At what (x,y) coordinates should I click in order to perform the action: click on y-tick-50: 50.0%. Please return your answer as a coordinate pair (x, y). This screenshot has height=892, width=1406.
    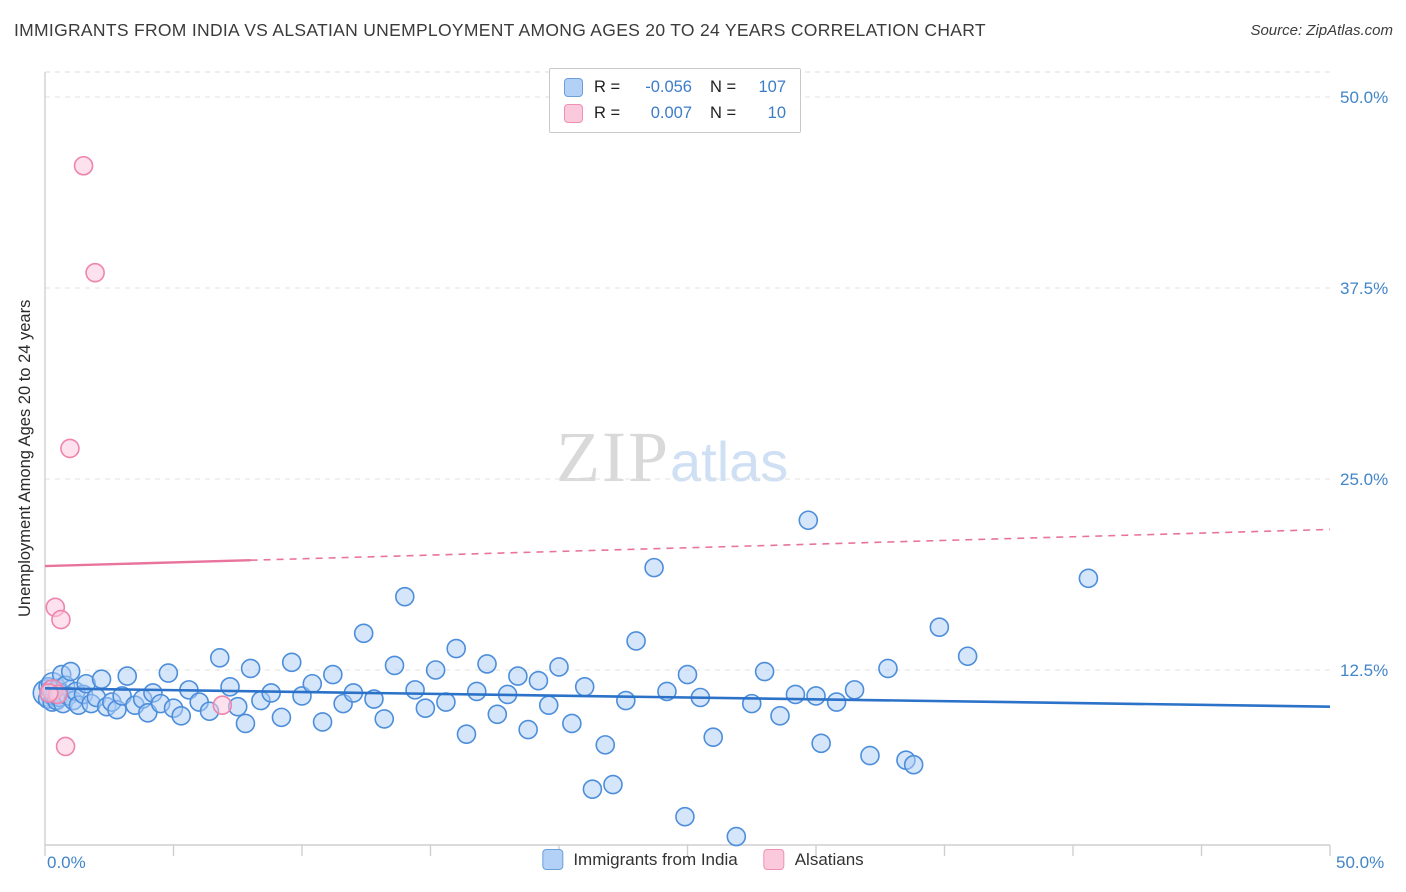
    Looking at the image, I should click on (1364, 97).